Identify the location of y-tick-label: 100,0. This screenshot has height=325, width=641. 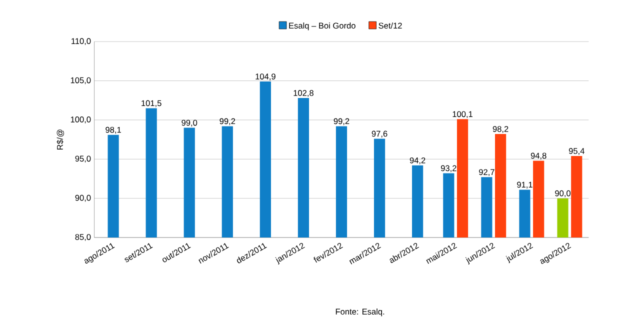
(80, 120).